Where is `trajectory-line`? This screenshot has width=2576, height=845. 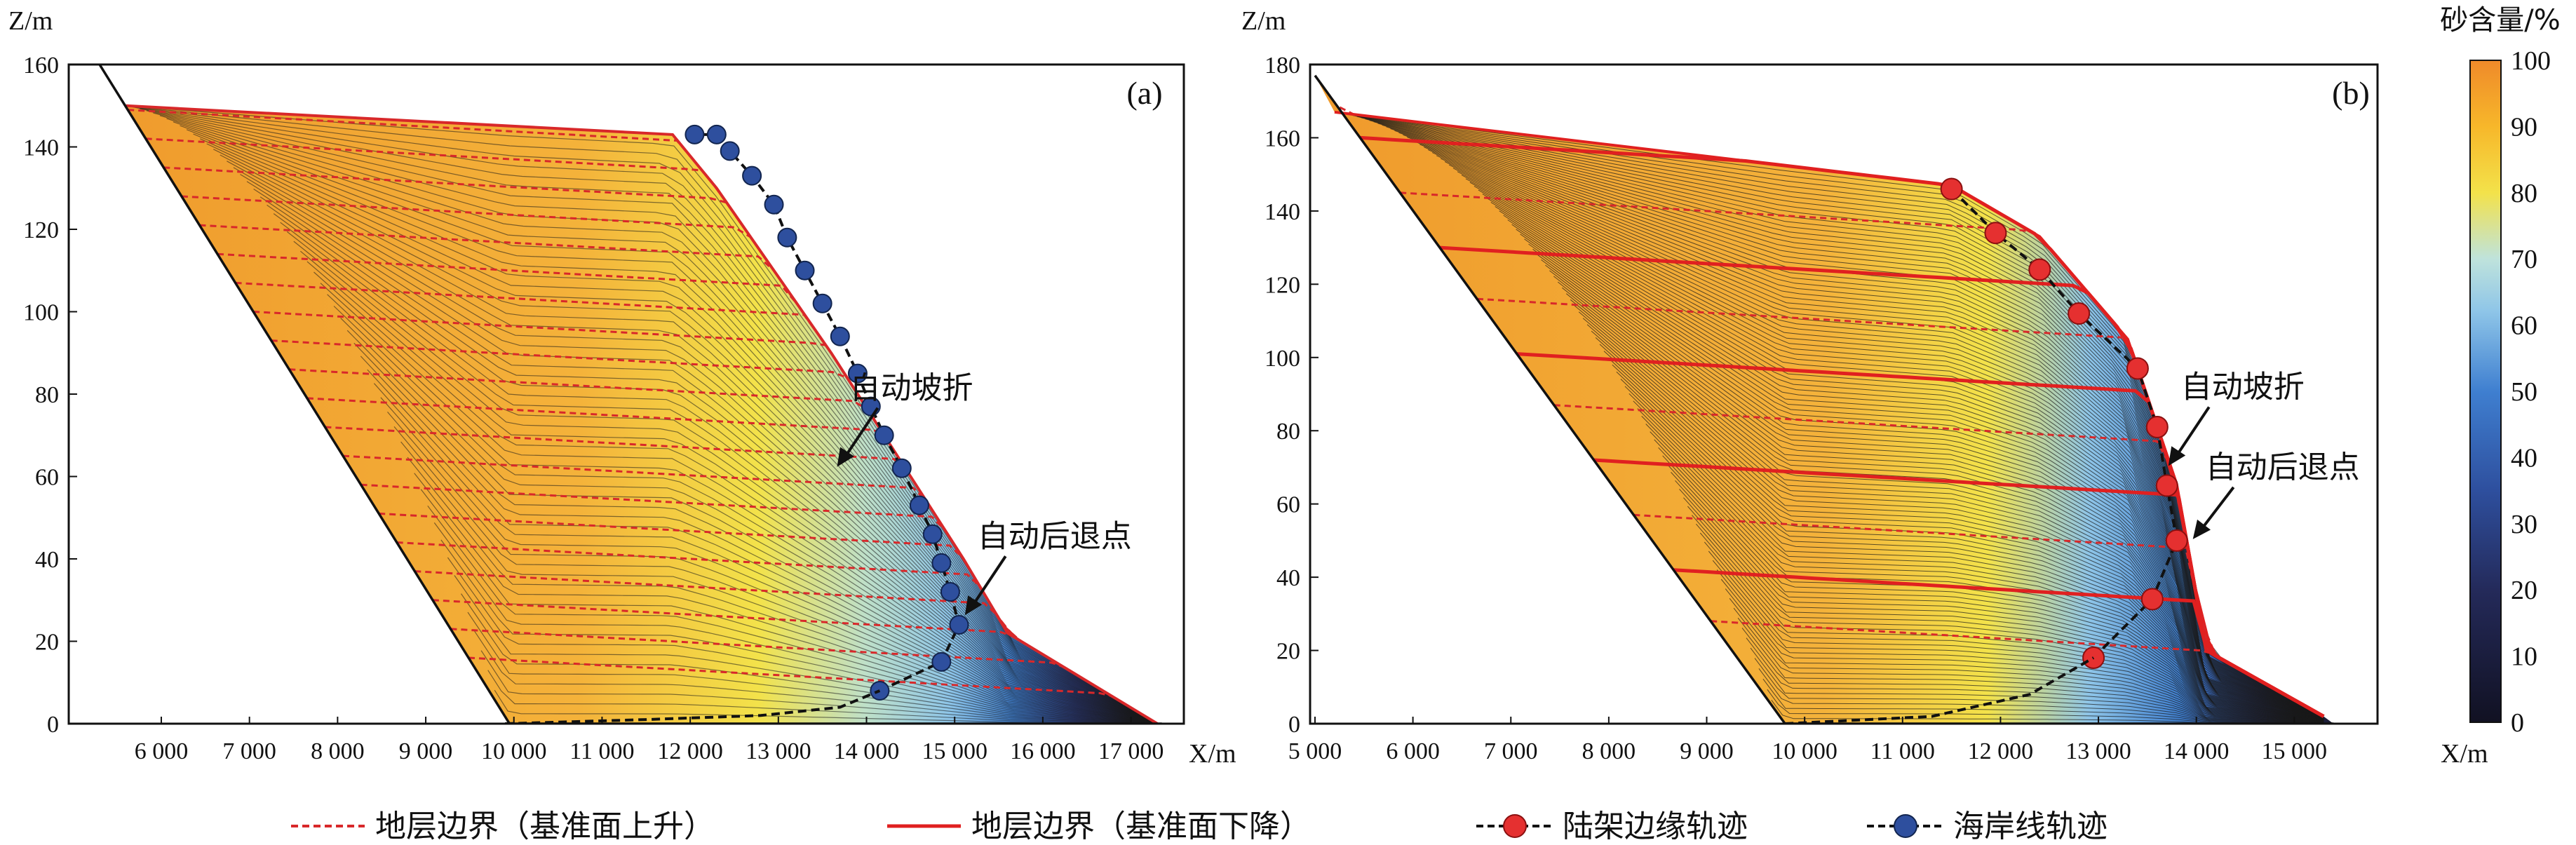
trajectory-line is located at coordinates (693, 706).